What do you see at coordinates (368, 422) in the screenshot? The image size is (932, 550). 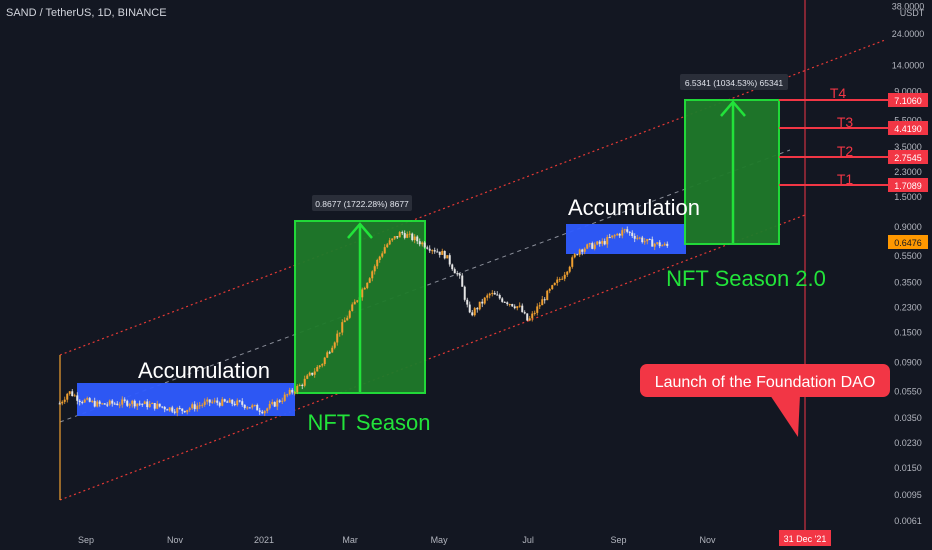 I see `annotation-nft-season: NFT Season` at bounding box center [368, 422].